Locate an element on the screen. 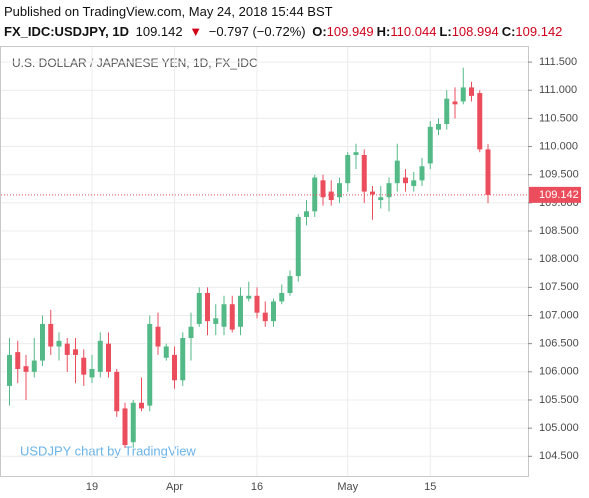  ohlc-label: H: is located at coordinates (383, 31).